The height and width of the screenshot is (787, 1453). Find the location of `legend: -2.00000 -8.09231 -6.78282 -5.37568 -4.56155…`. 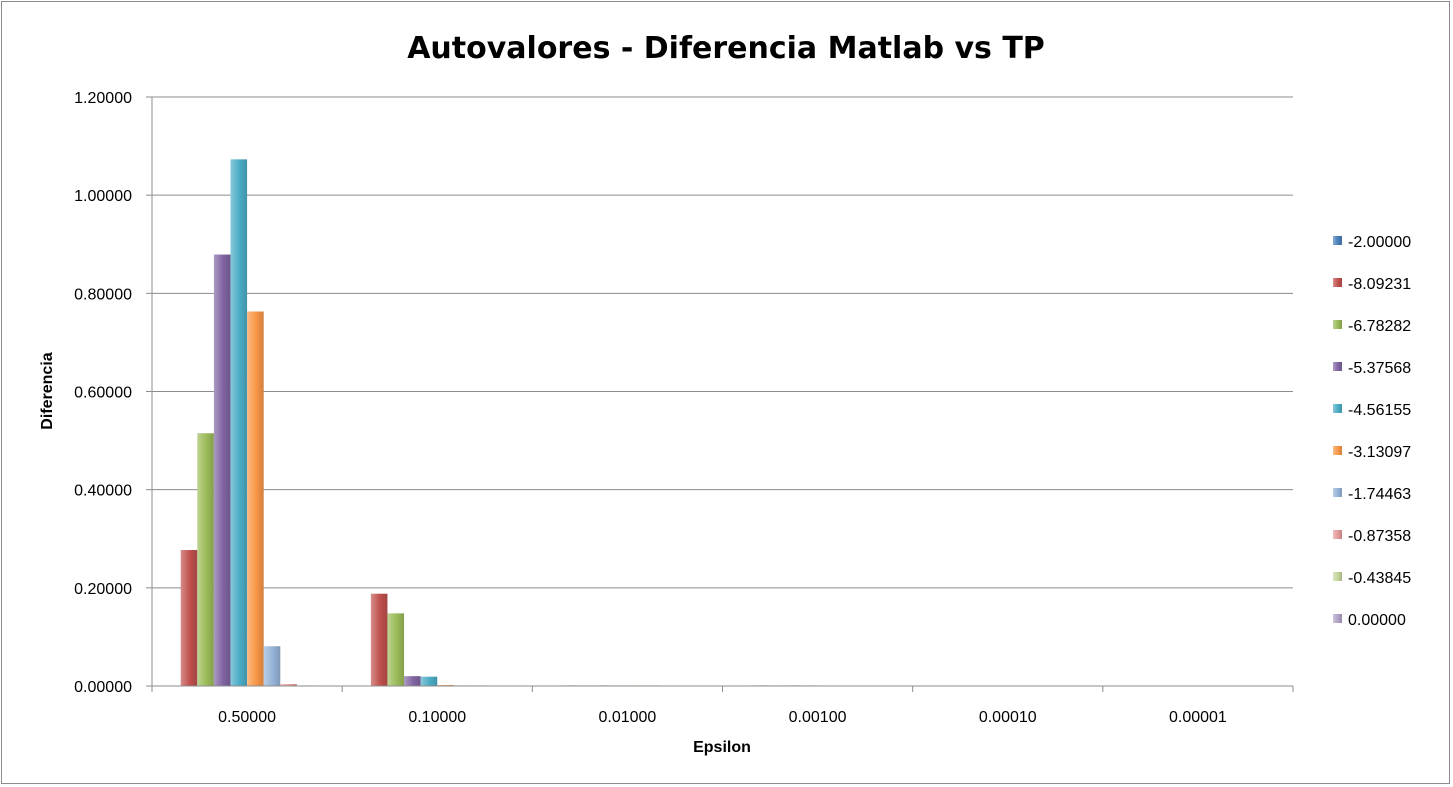

legend: -2.00000 -8.09231 -6.78282 -5.37568 -4.56155… is located at coordinates (1372, 431).